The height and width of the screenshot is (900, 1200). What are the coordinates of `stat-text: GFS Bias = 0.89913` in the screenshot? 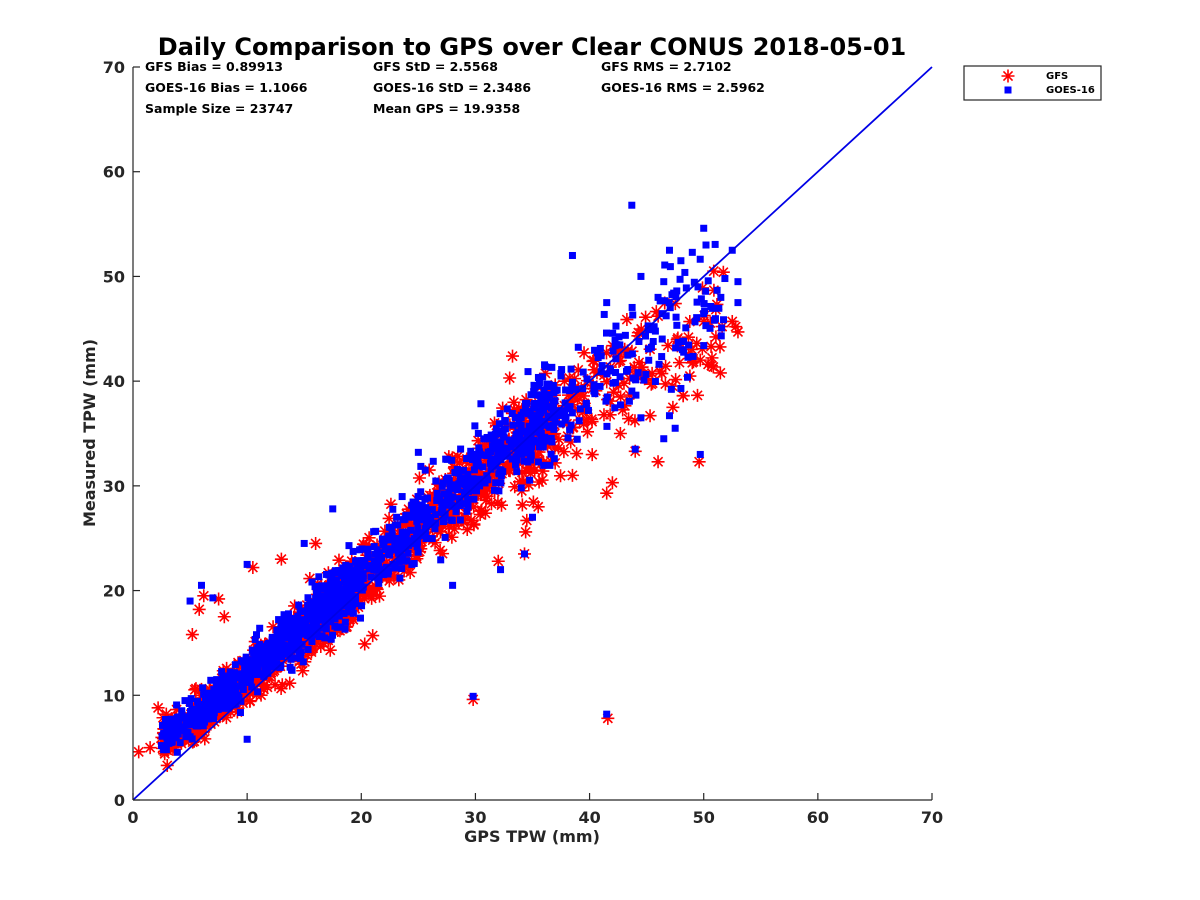 It's located at (214, 66).